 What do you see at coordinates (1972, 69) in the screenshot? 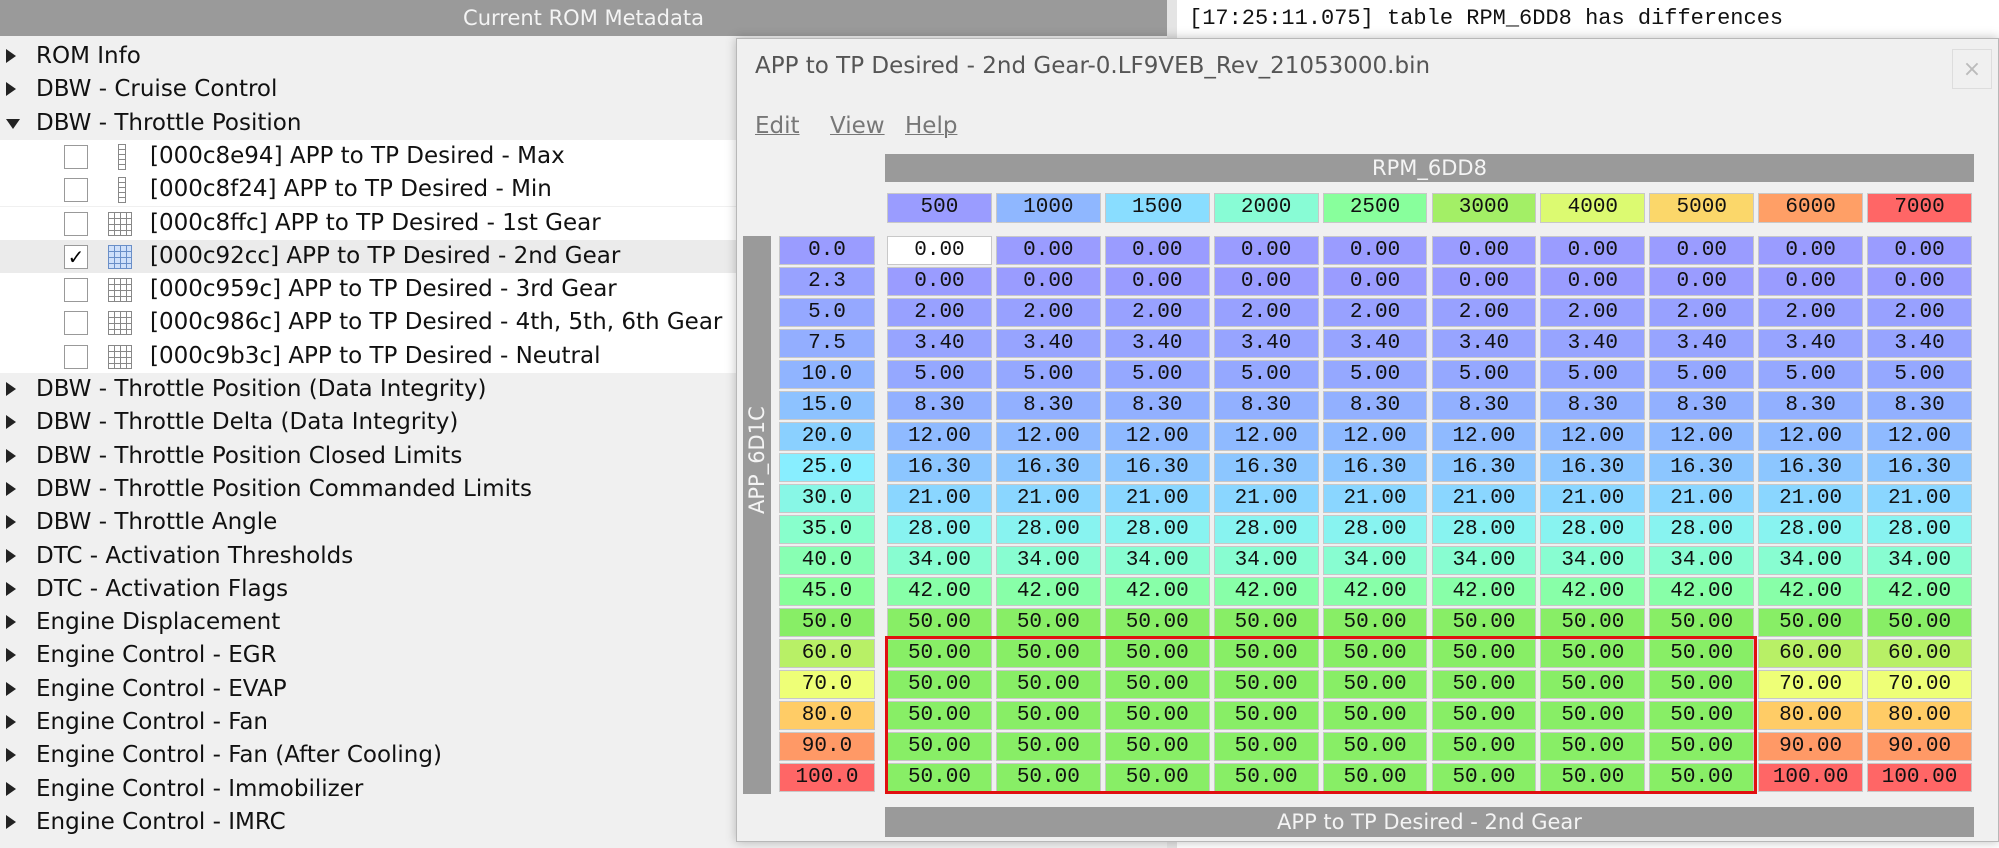
I see `close-button: ×` at bounding box center [1972, 69].